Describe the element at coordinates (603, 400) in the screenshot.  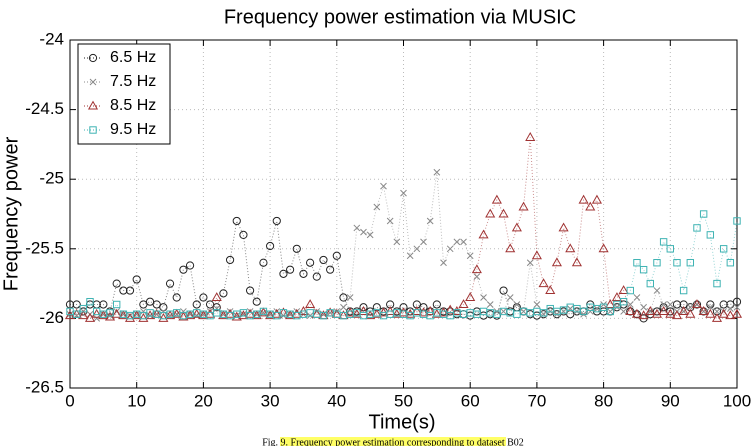
I see `x-tick-label: 80` at that location.